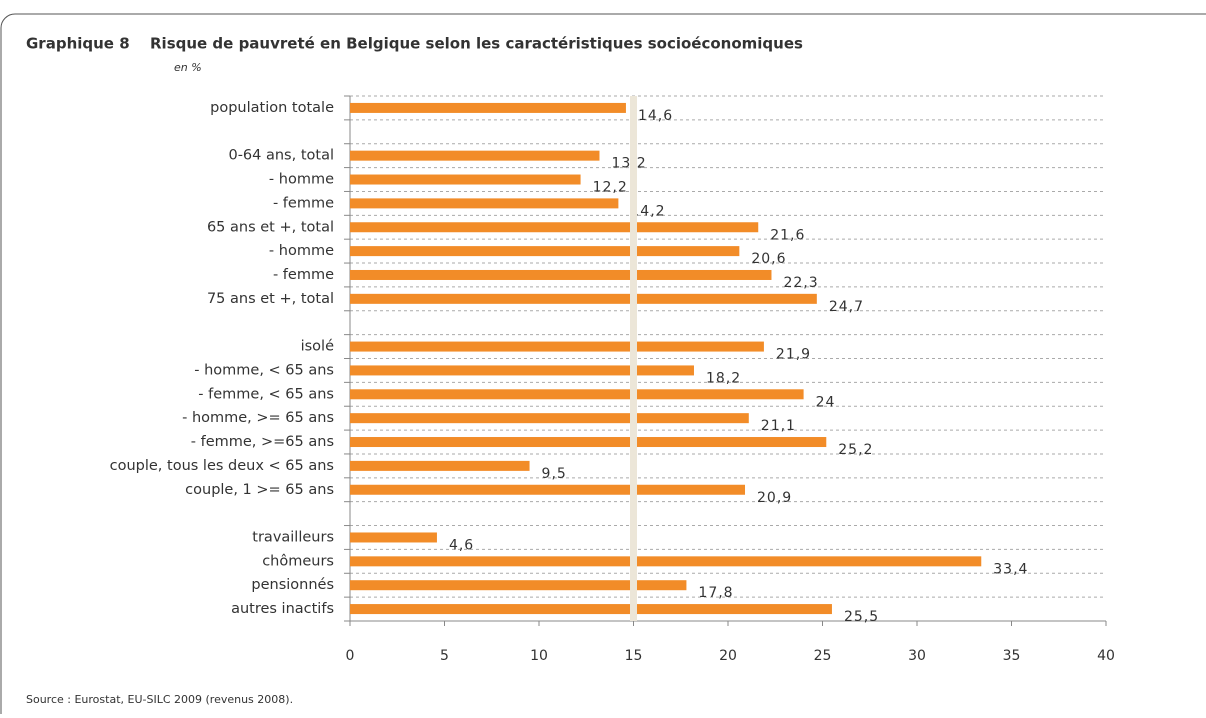 The image size is (1206, 718). What do you see at coordinates (188, 67) in the screenshot?
I see `chart-subtitle: en %` at bounding box center [188, 67].